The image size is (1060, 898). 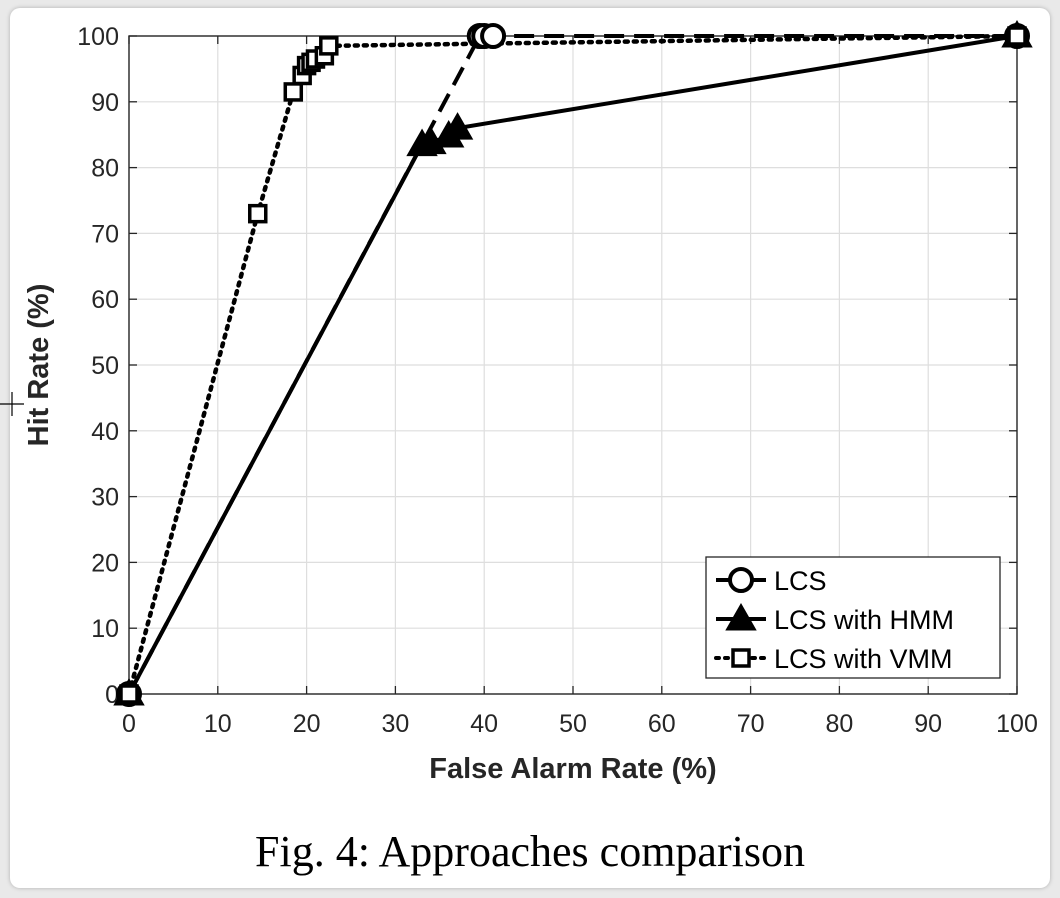 I want to click on x-tick-label: 80, so click(x=839, y=724).